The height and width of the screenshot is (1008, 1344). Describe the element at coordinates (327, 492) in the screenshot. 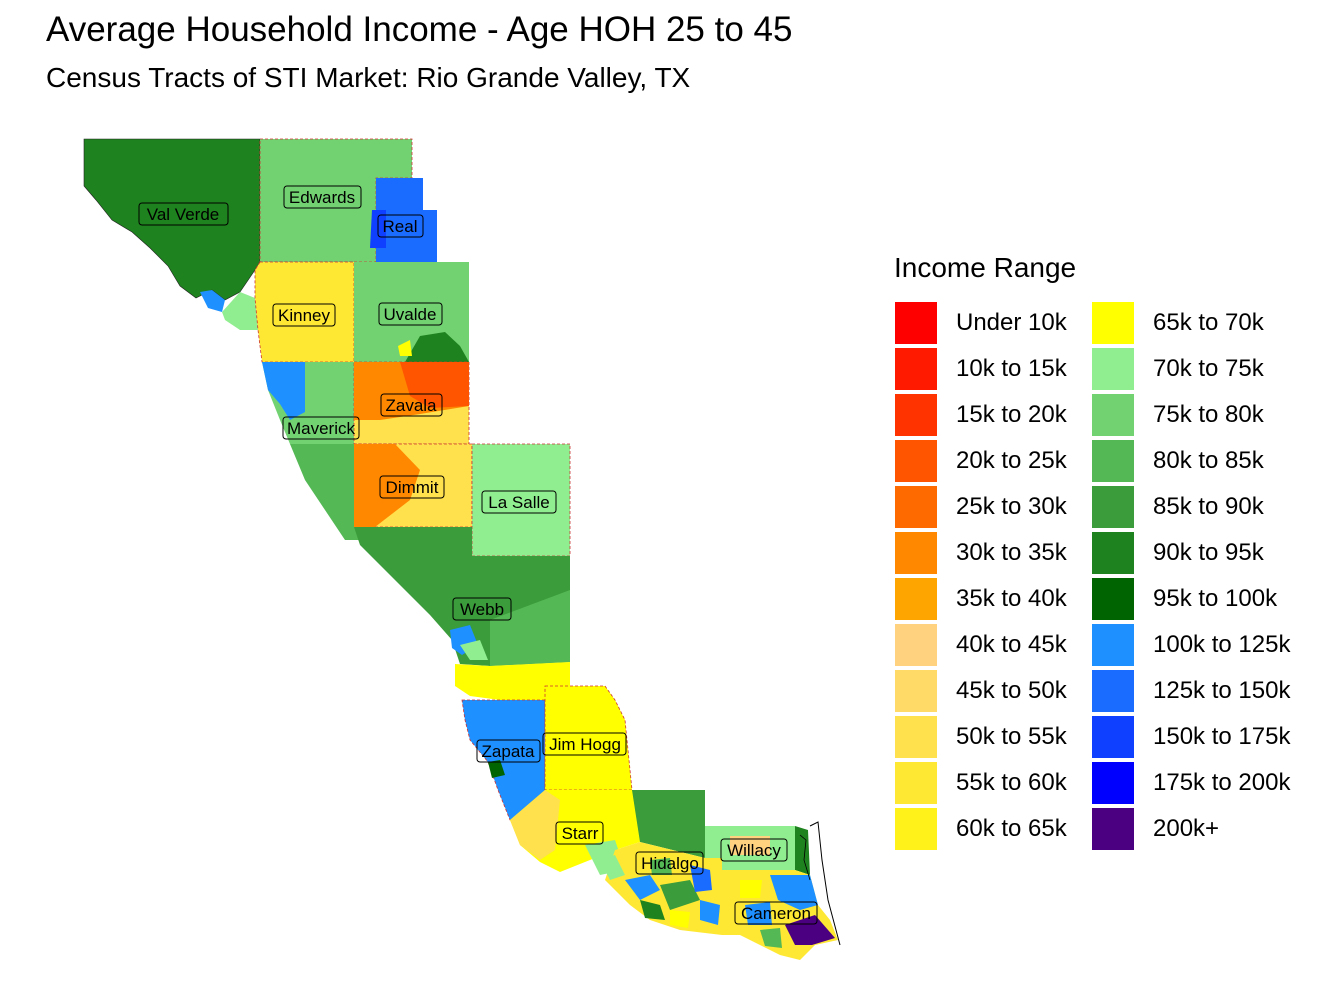

I see `county-strip` at that location.